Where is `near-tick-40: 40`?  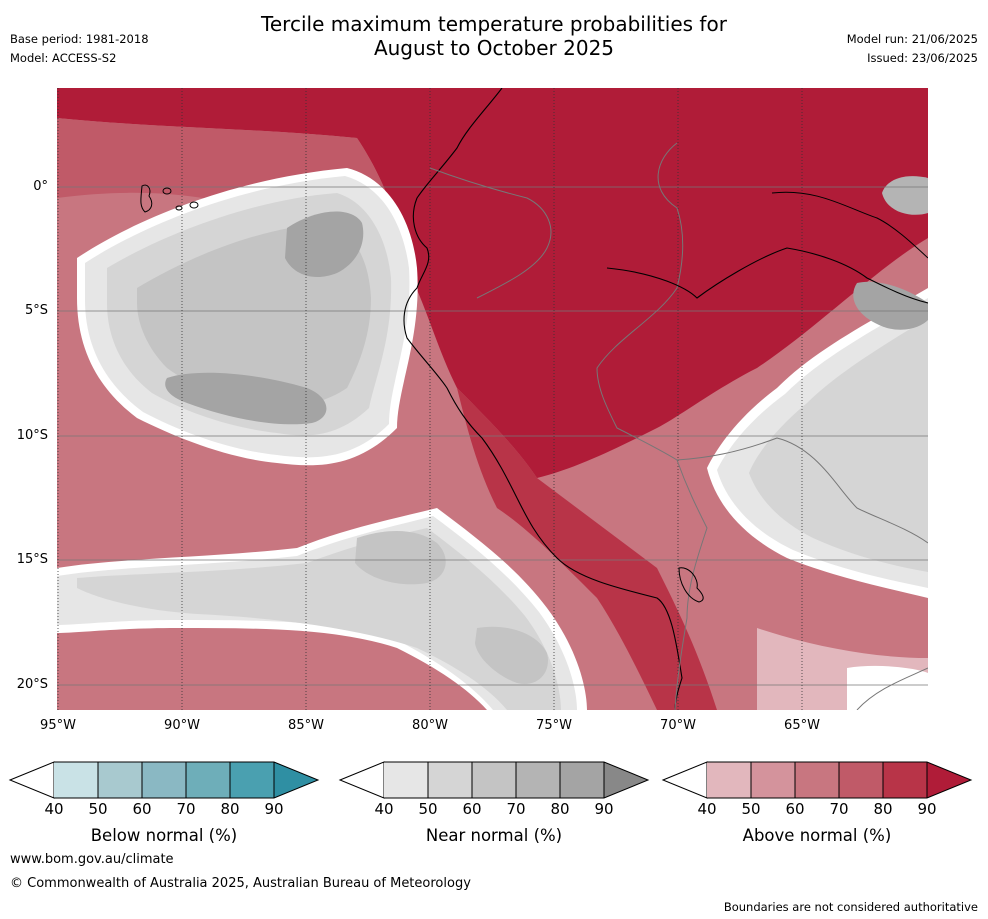
near-tick-40: 40 is located at coordinates (384, 809).